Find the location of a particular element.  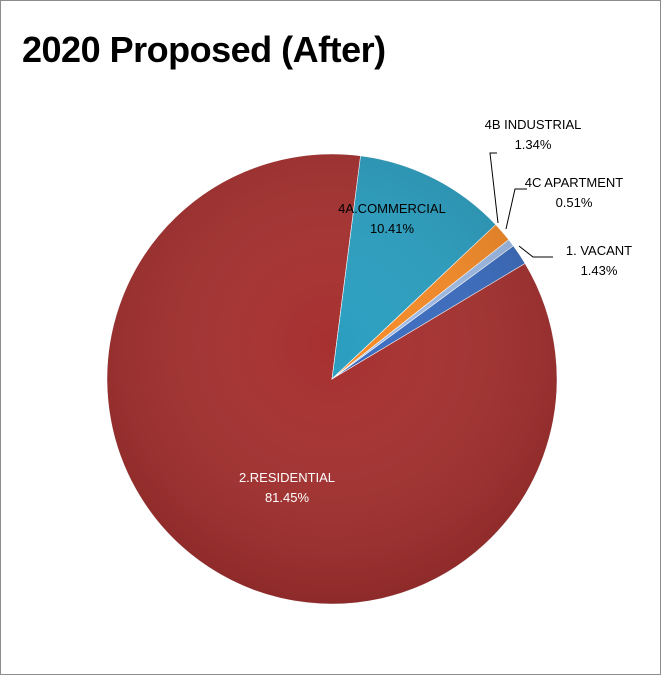

slice-value-4a-commercial: 10.41% is located at coordinates (392, 228).